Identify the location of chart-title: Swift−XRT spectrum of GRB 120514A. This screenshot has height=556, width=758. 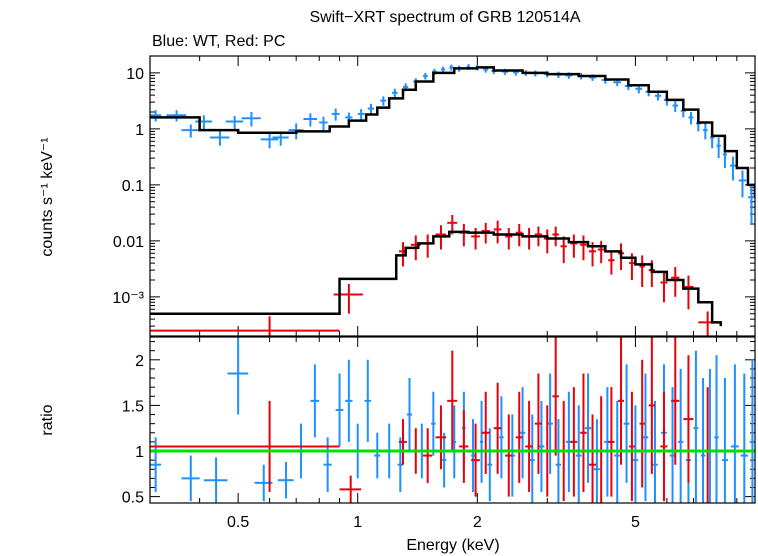
(444, 17).